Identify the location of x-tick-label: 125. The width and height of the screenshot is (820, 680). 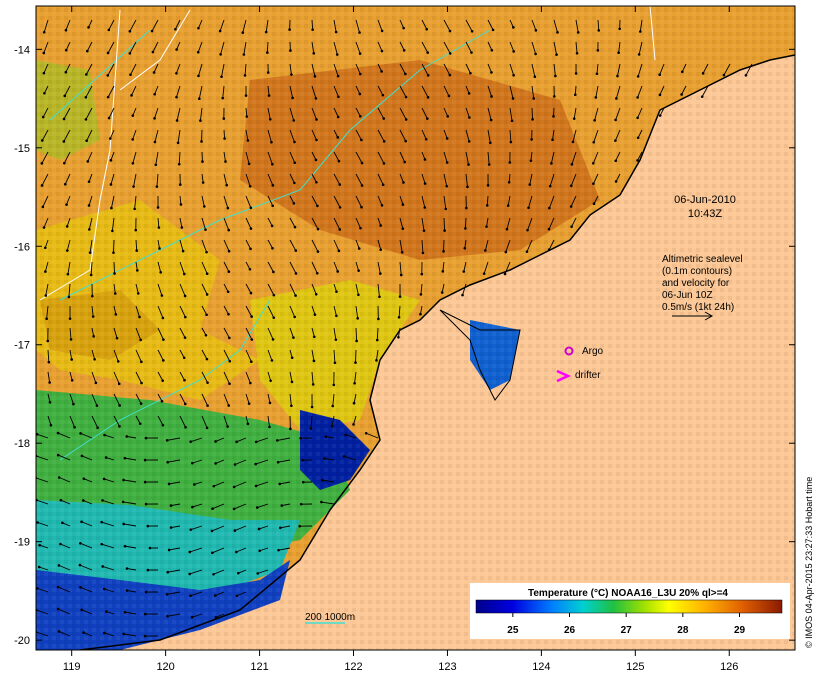
(635, 667).